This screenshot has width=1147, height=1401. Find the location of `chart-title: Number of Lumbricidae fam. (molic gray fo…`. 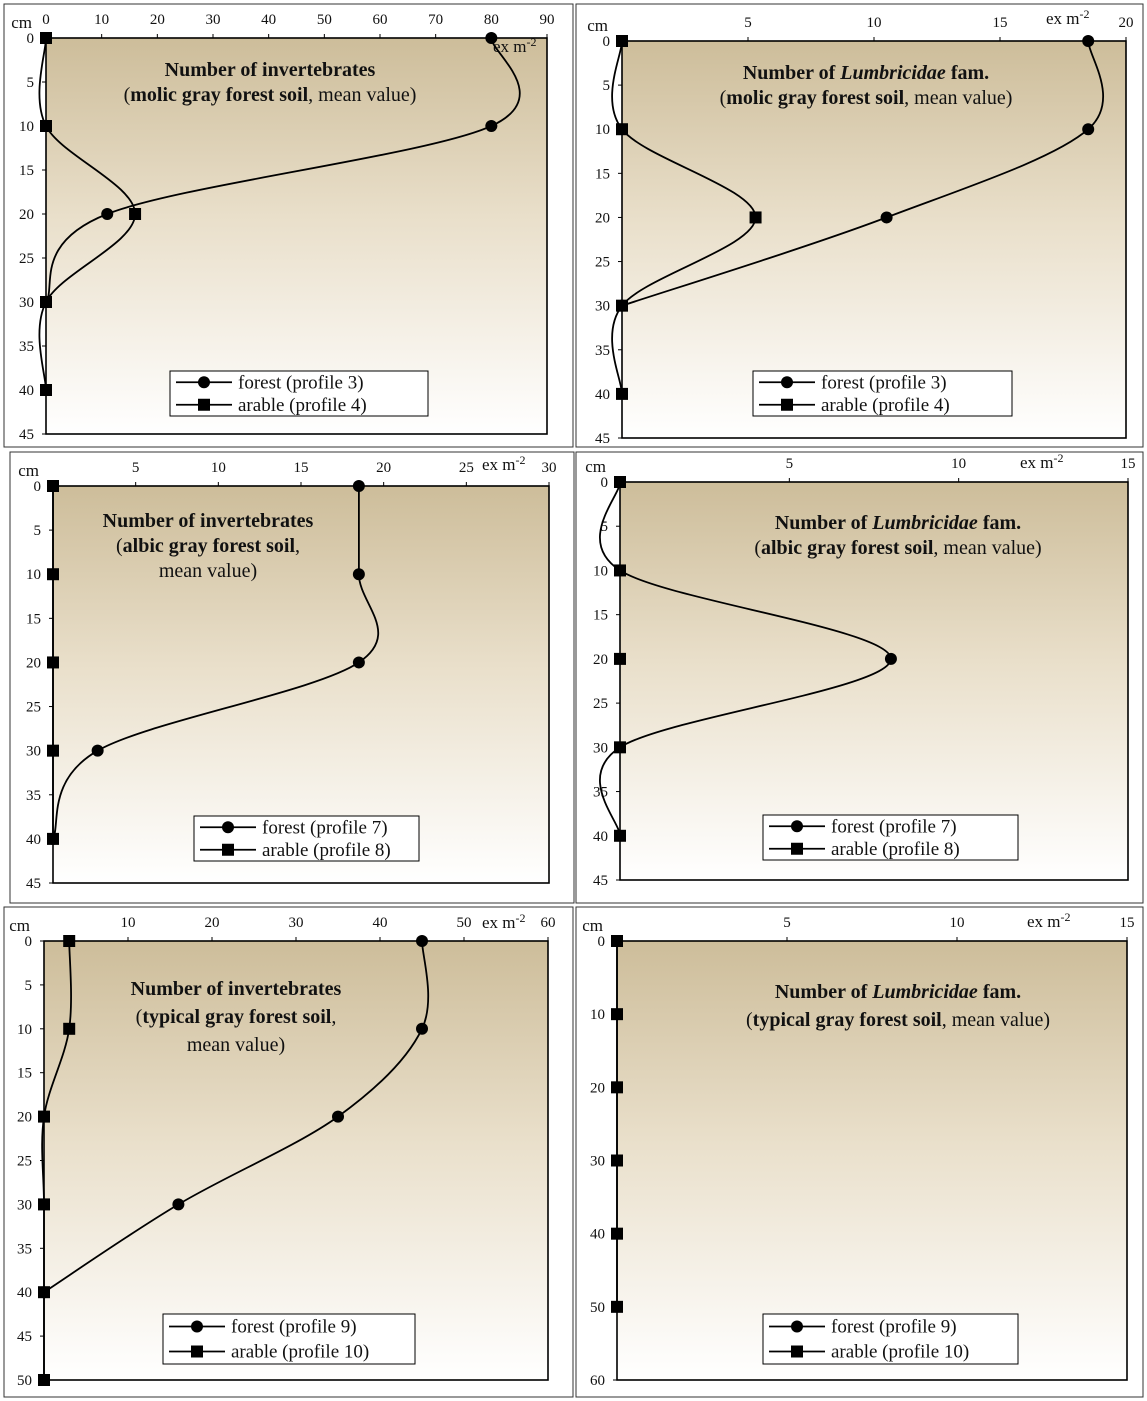

chart-title: Number of Lumbricidae fam. (molic gray fo… is located at coordinates (866, 85).